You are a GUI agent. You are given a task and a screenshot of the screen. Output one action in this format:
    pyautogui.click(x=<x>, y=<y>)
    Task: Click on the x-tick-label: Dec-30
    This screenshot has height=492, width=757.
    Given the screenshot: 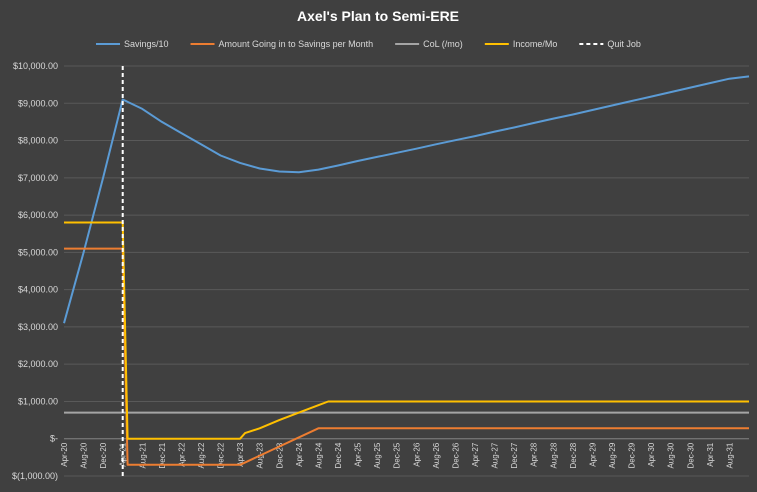 What is the action you would take?
    pyautogui.click(x=690, y=455)
    